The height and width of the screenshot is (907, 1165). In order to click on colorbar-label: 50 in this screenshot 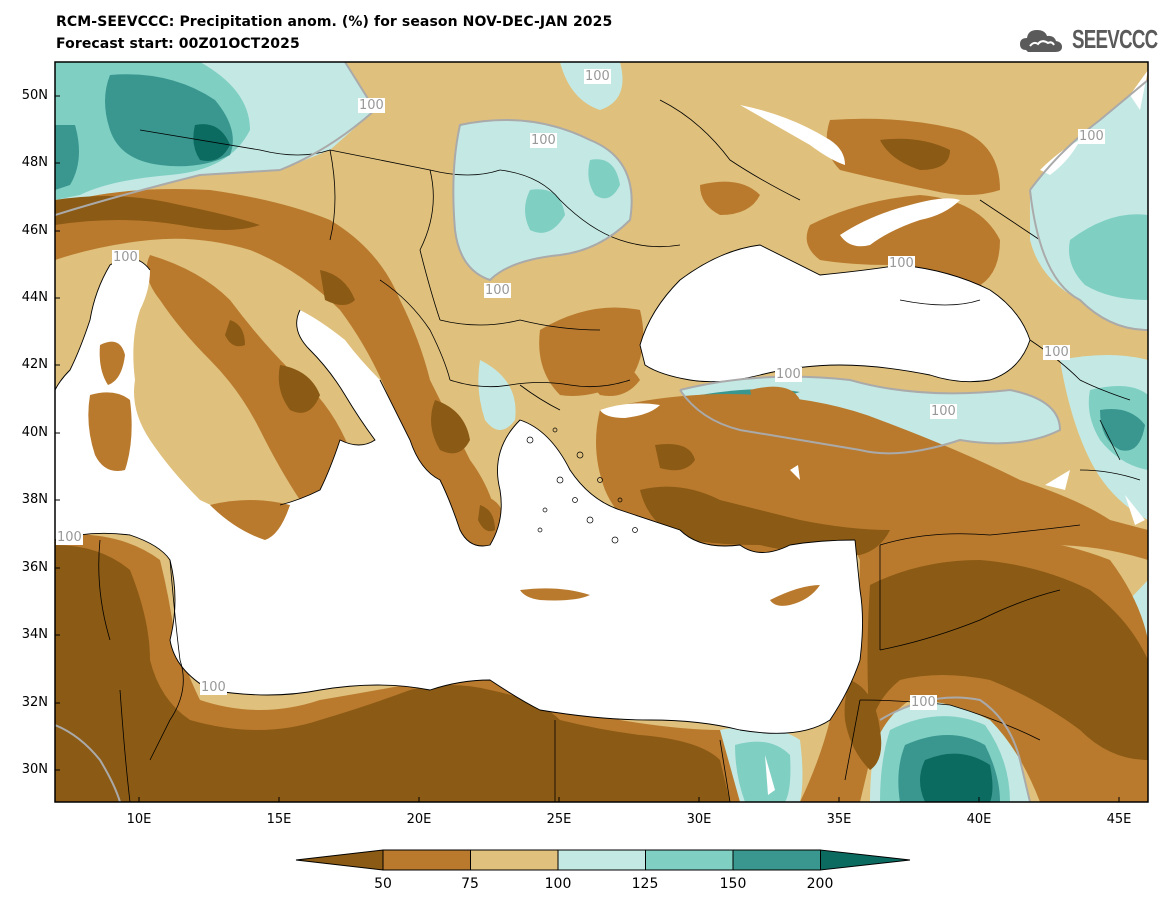, I will do `click(383, 884)`.